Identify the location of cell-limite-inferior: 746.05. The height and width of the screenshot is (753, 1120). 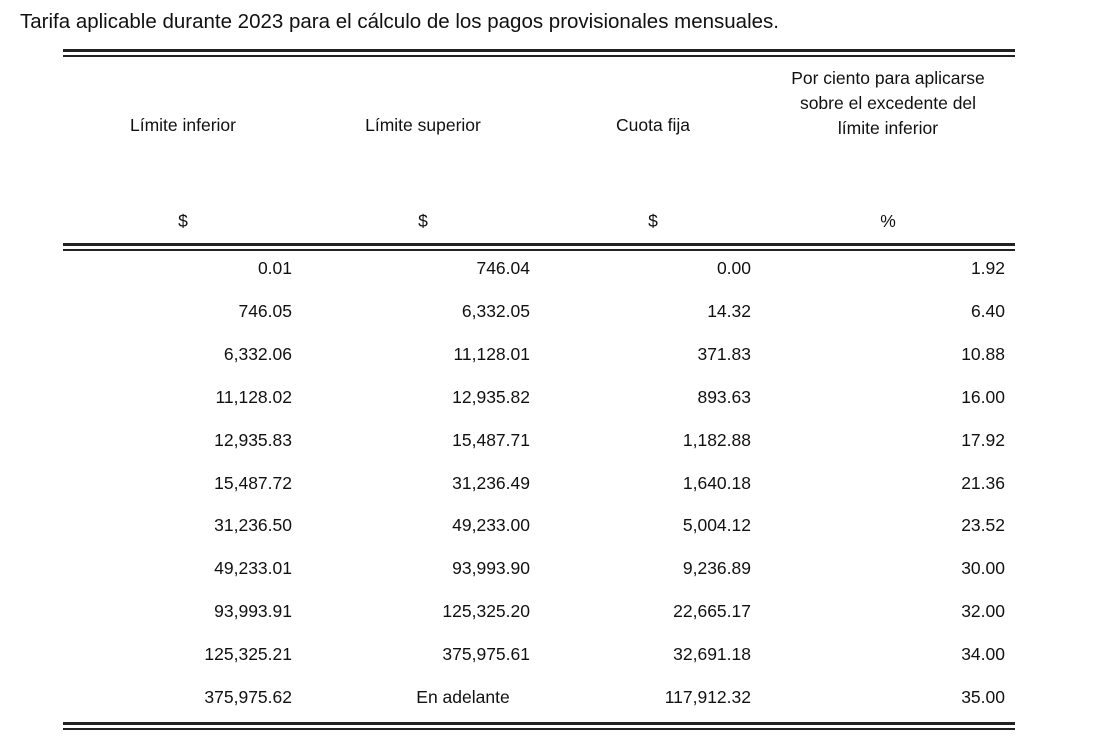
(265, 310).